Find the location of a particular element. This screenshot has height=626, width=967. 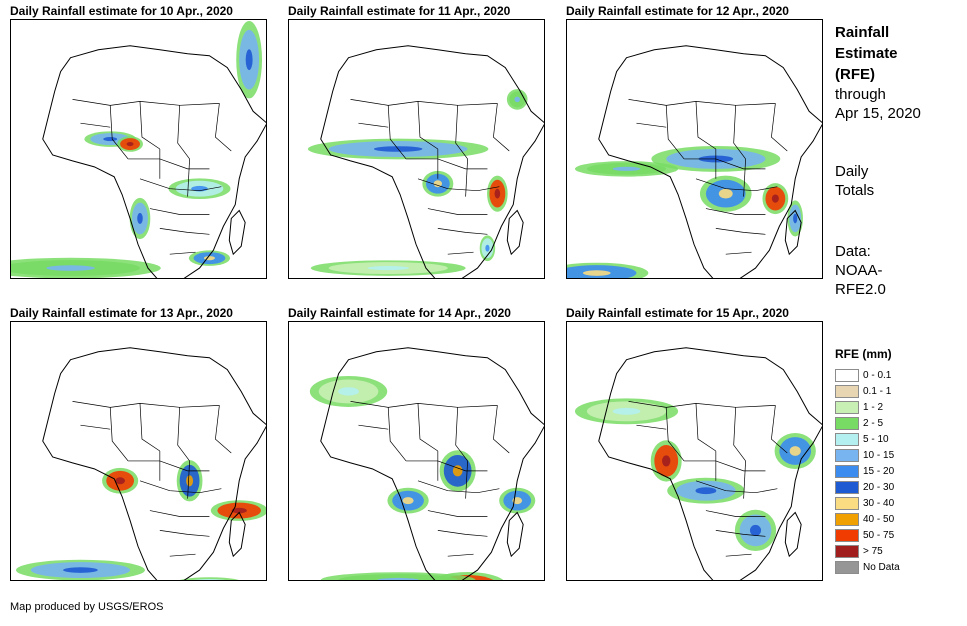

totals-label: Daily Totals is located at coordinates (897, 181).